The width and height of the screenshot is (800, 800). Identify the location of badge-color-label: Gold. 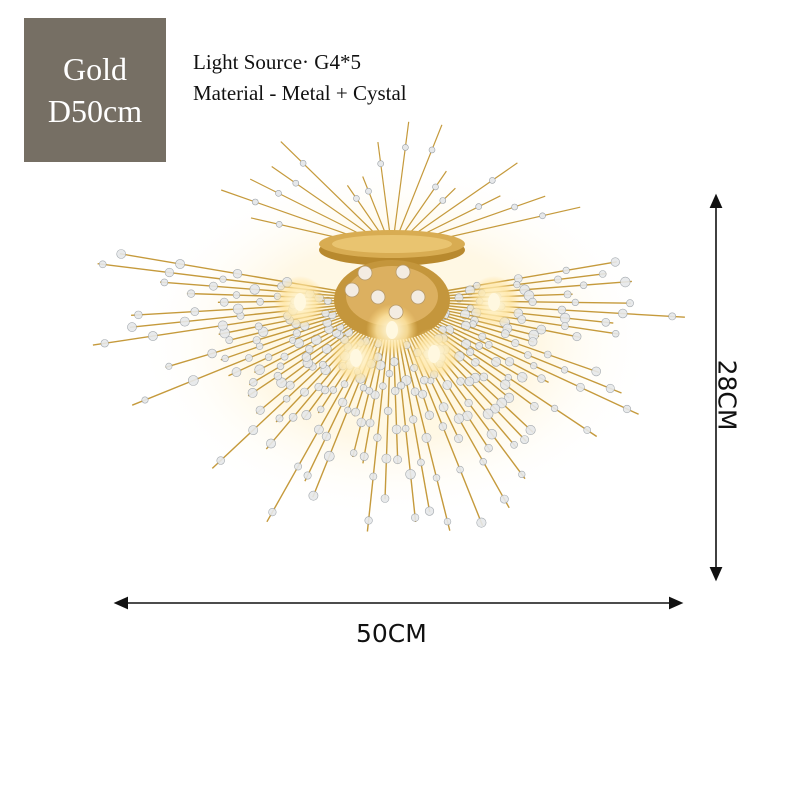
(95, 69).